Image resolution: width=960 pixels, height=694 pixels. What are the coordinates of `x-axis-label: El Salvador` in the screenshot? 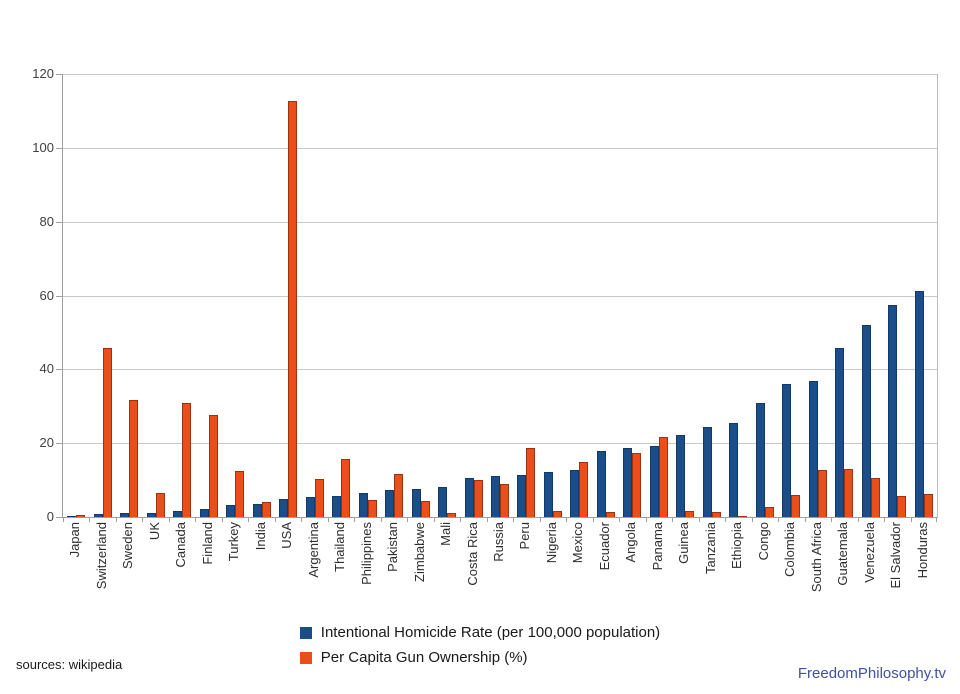 It's located at (896, 555).